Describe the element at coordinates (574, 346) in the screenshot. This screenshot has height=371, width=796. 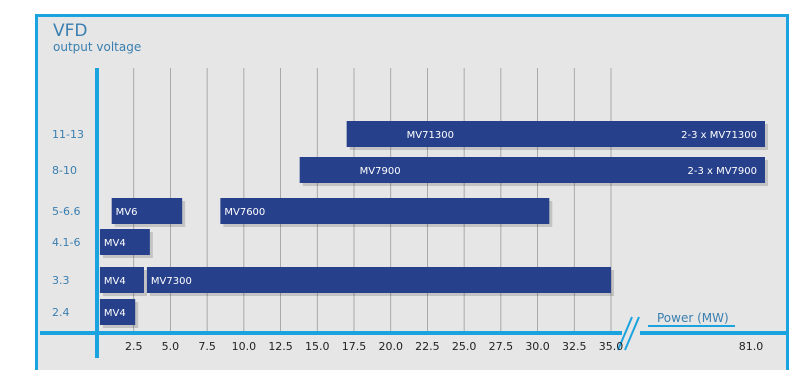
I see `tick-label: 32.5` at that location.